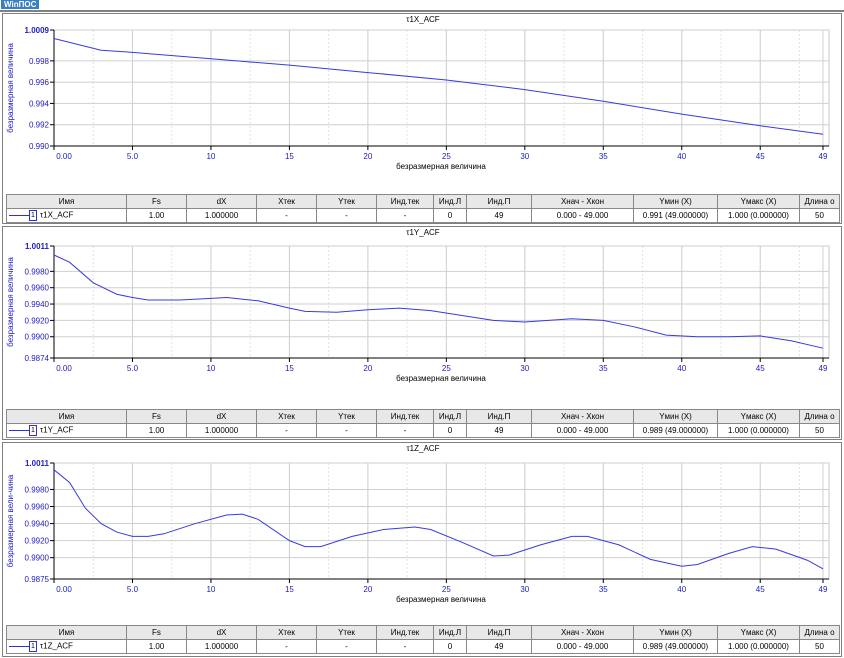  Describe the element at coordinates (221, 646) in the screenshot. I see `table-cell: 1.000000` at that location.